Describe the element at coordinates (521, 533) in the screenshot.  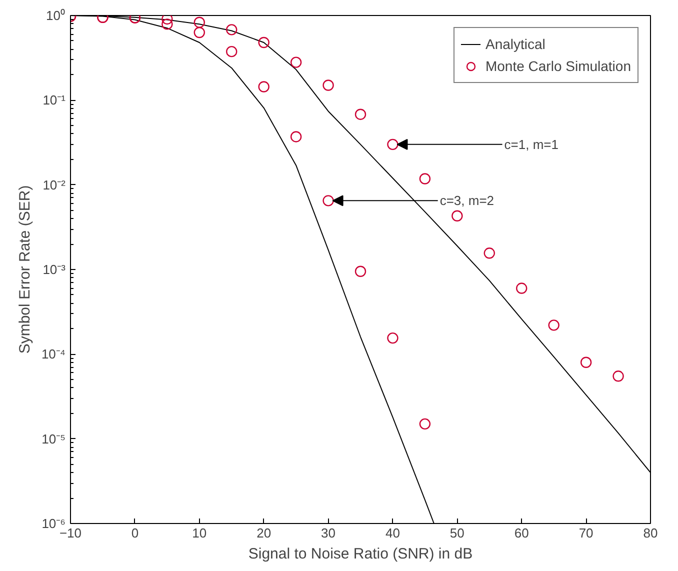
I see `x-tick-label: 60` at that location.